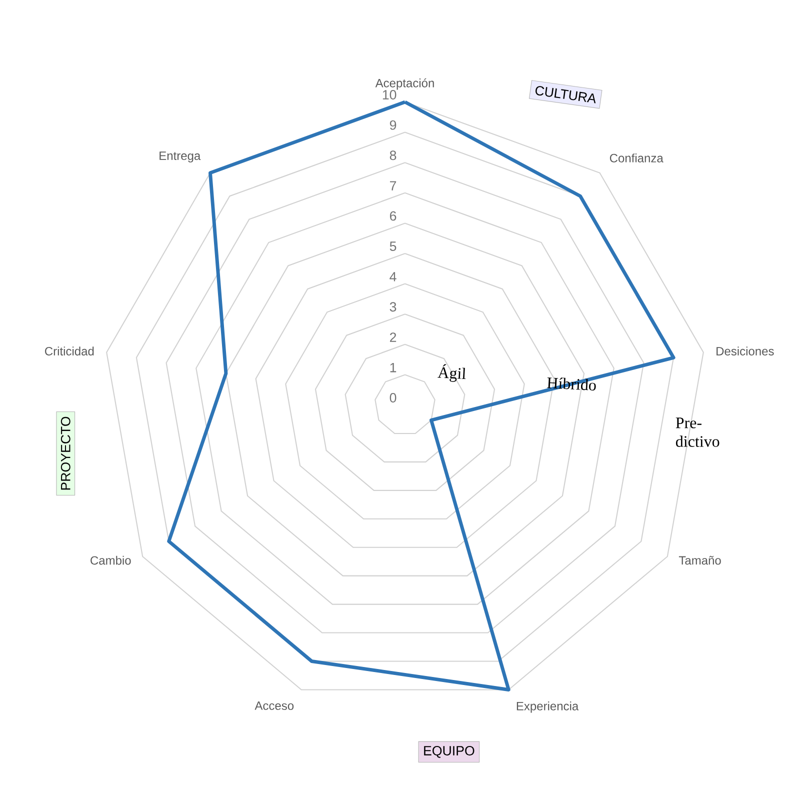  I want to click on y-tick-label: 9, so click(393, 125).